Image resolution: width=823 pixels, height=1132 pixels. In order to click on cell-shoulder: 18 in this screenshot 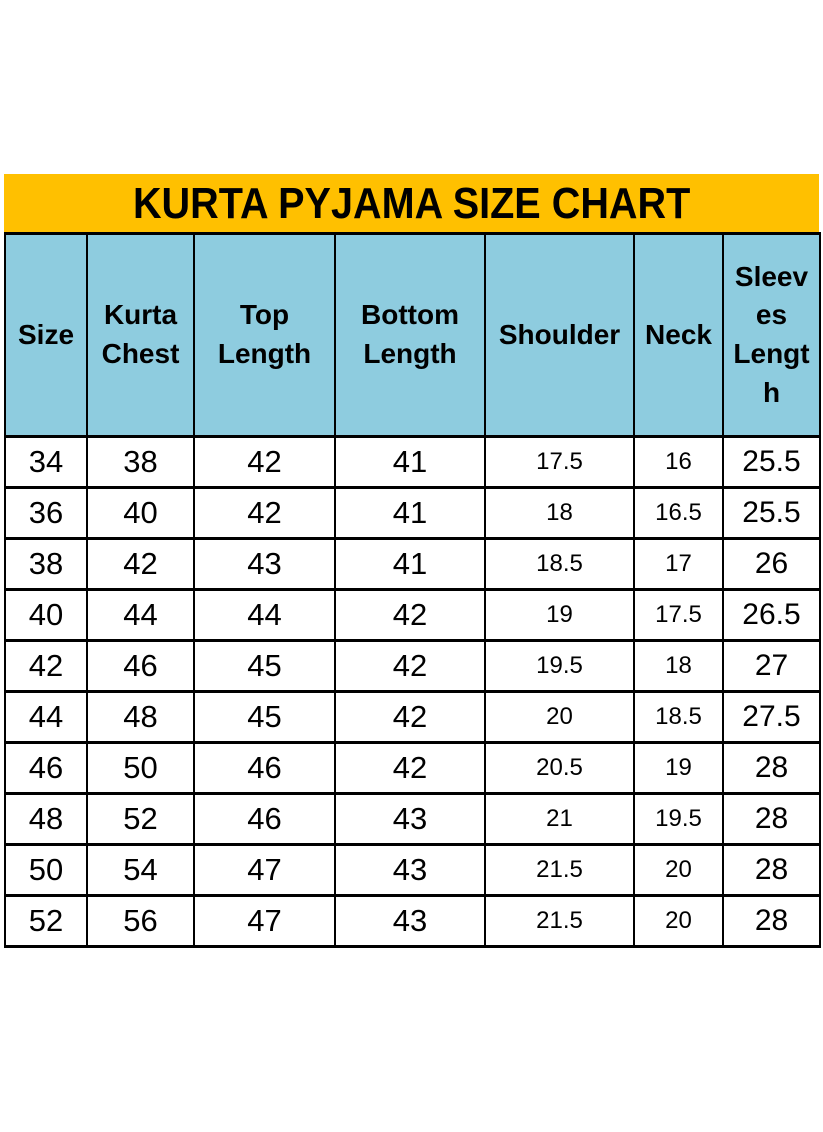, I will do `click(559, 513)`.